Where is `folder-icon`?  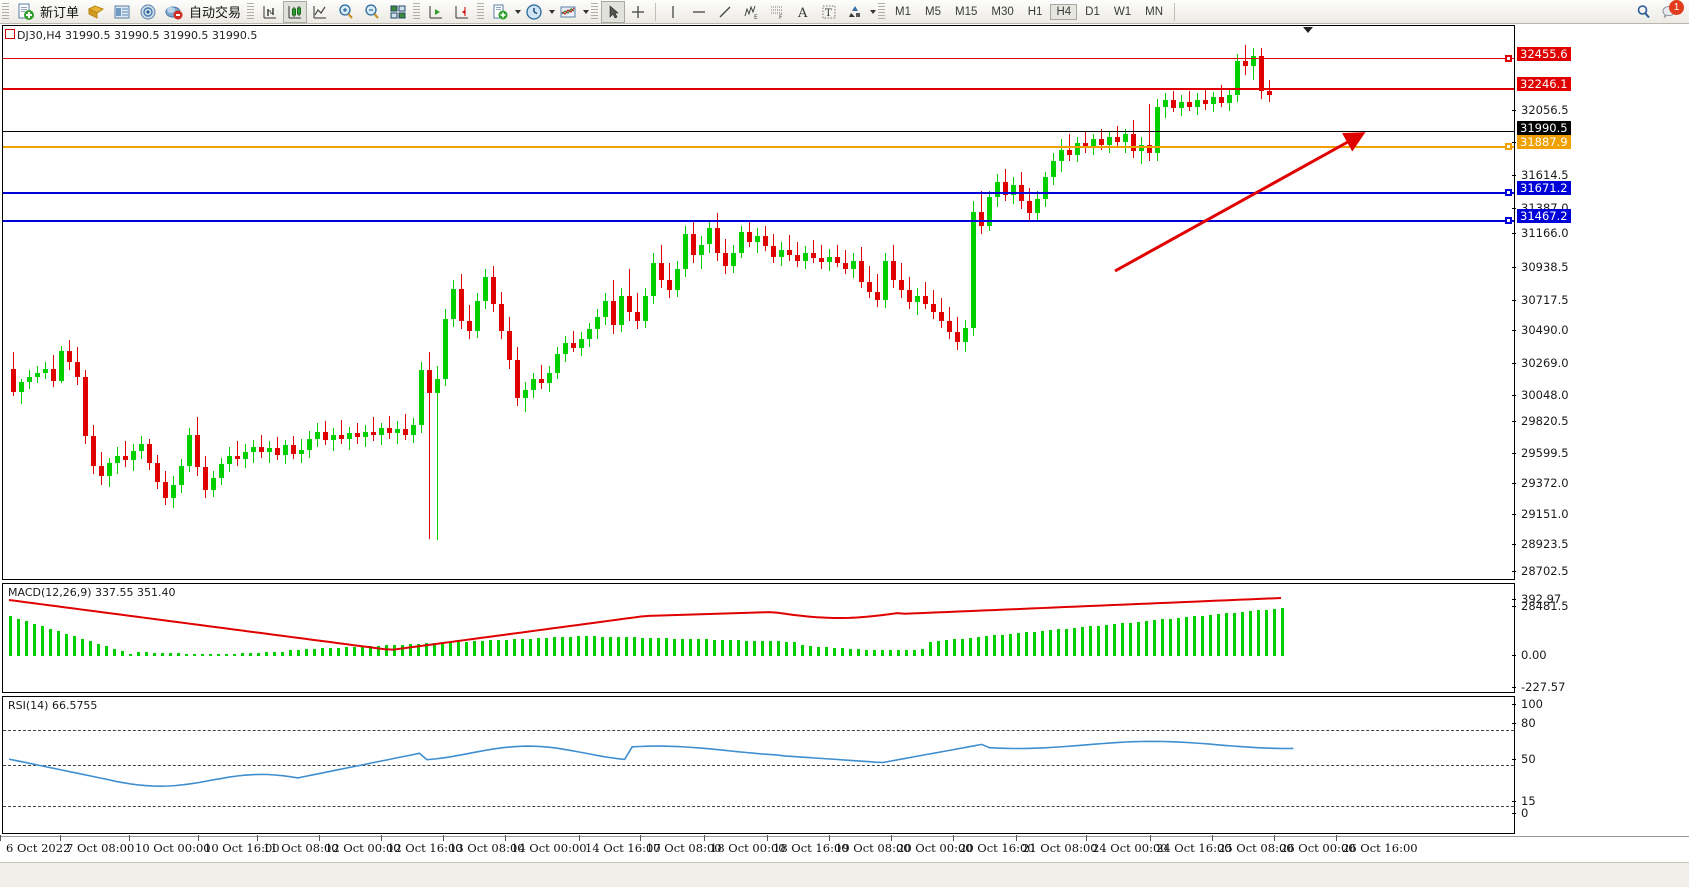 folder-icon is located at coordinates (96, 12).